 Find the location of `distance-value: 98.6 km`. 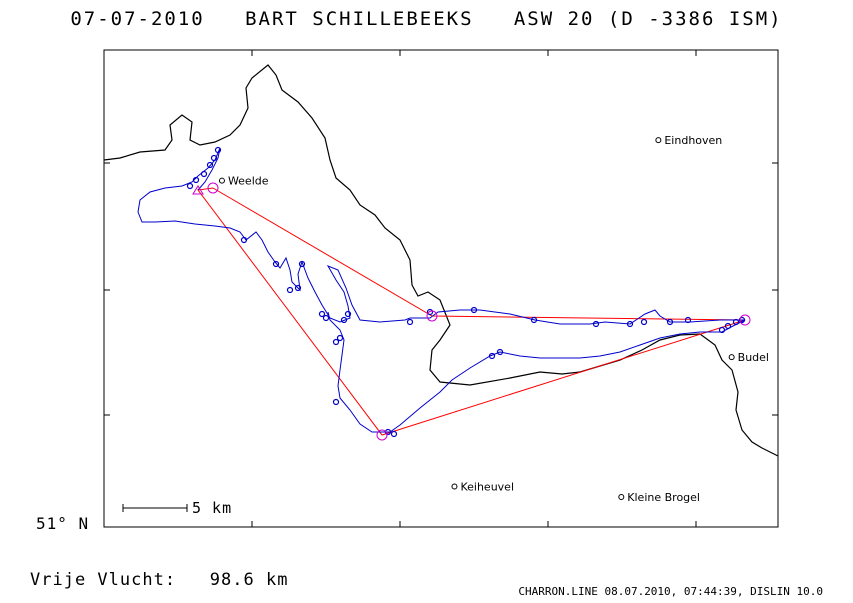

distance-value: 98.6 km is located at coordinates (249, 580).